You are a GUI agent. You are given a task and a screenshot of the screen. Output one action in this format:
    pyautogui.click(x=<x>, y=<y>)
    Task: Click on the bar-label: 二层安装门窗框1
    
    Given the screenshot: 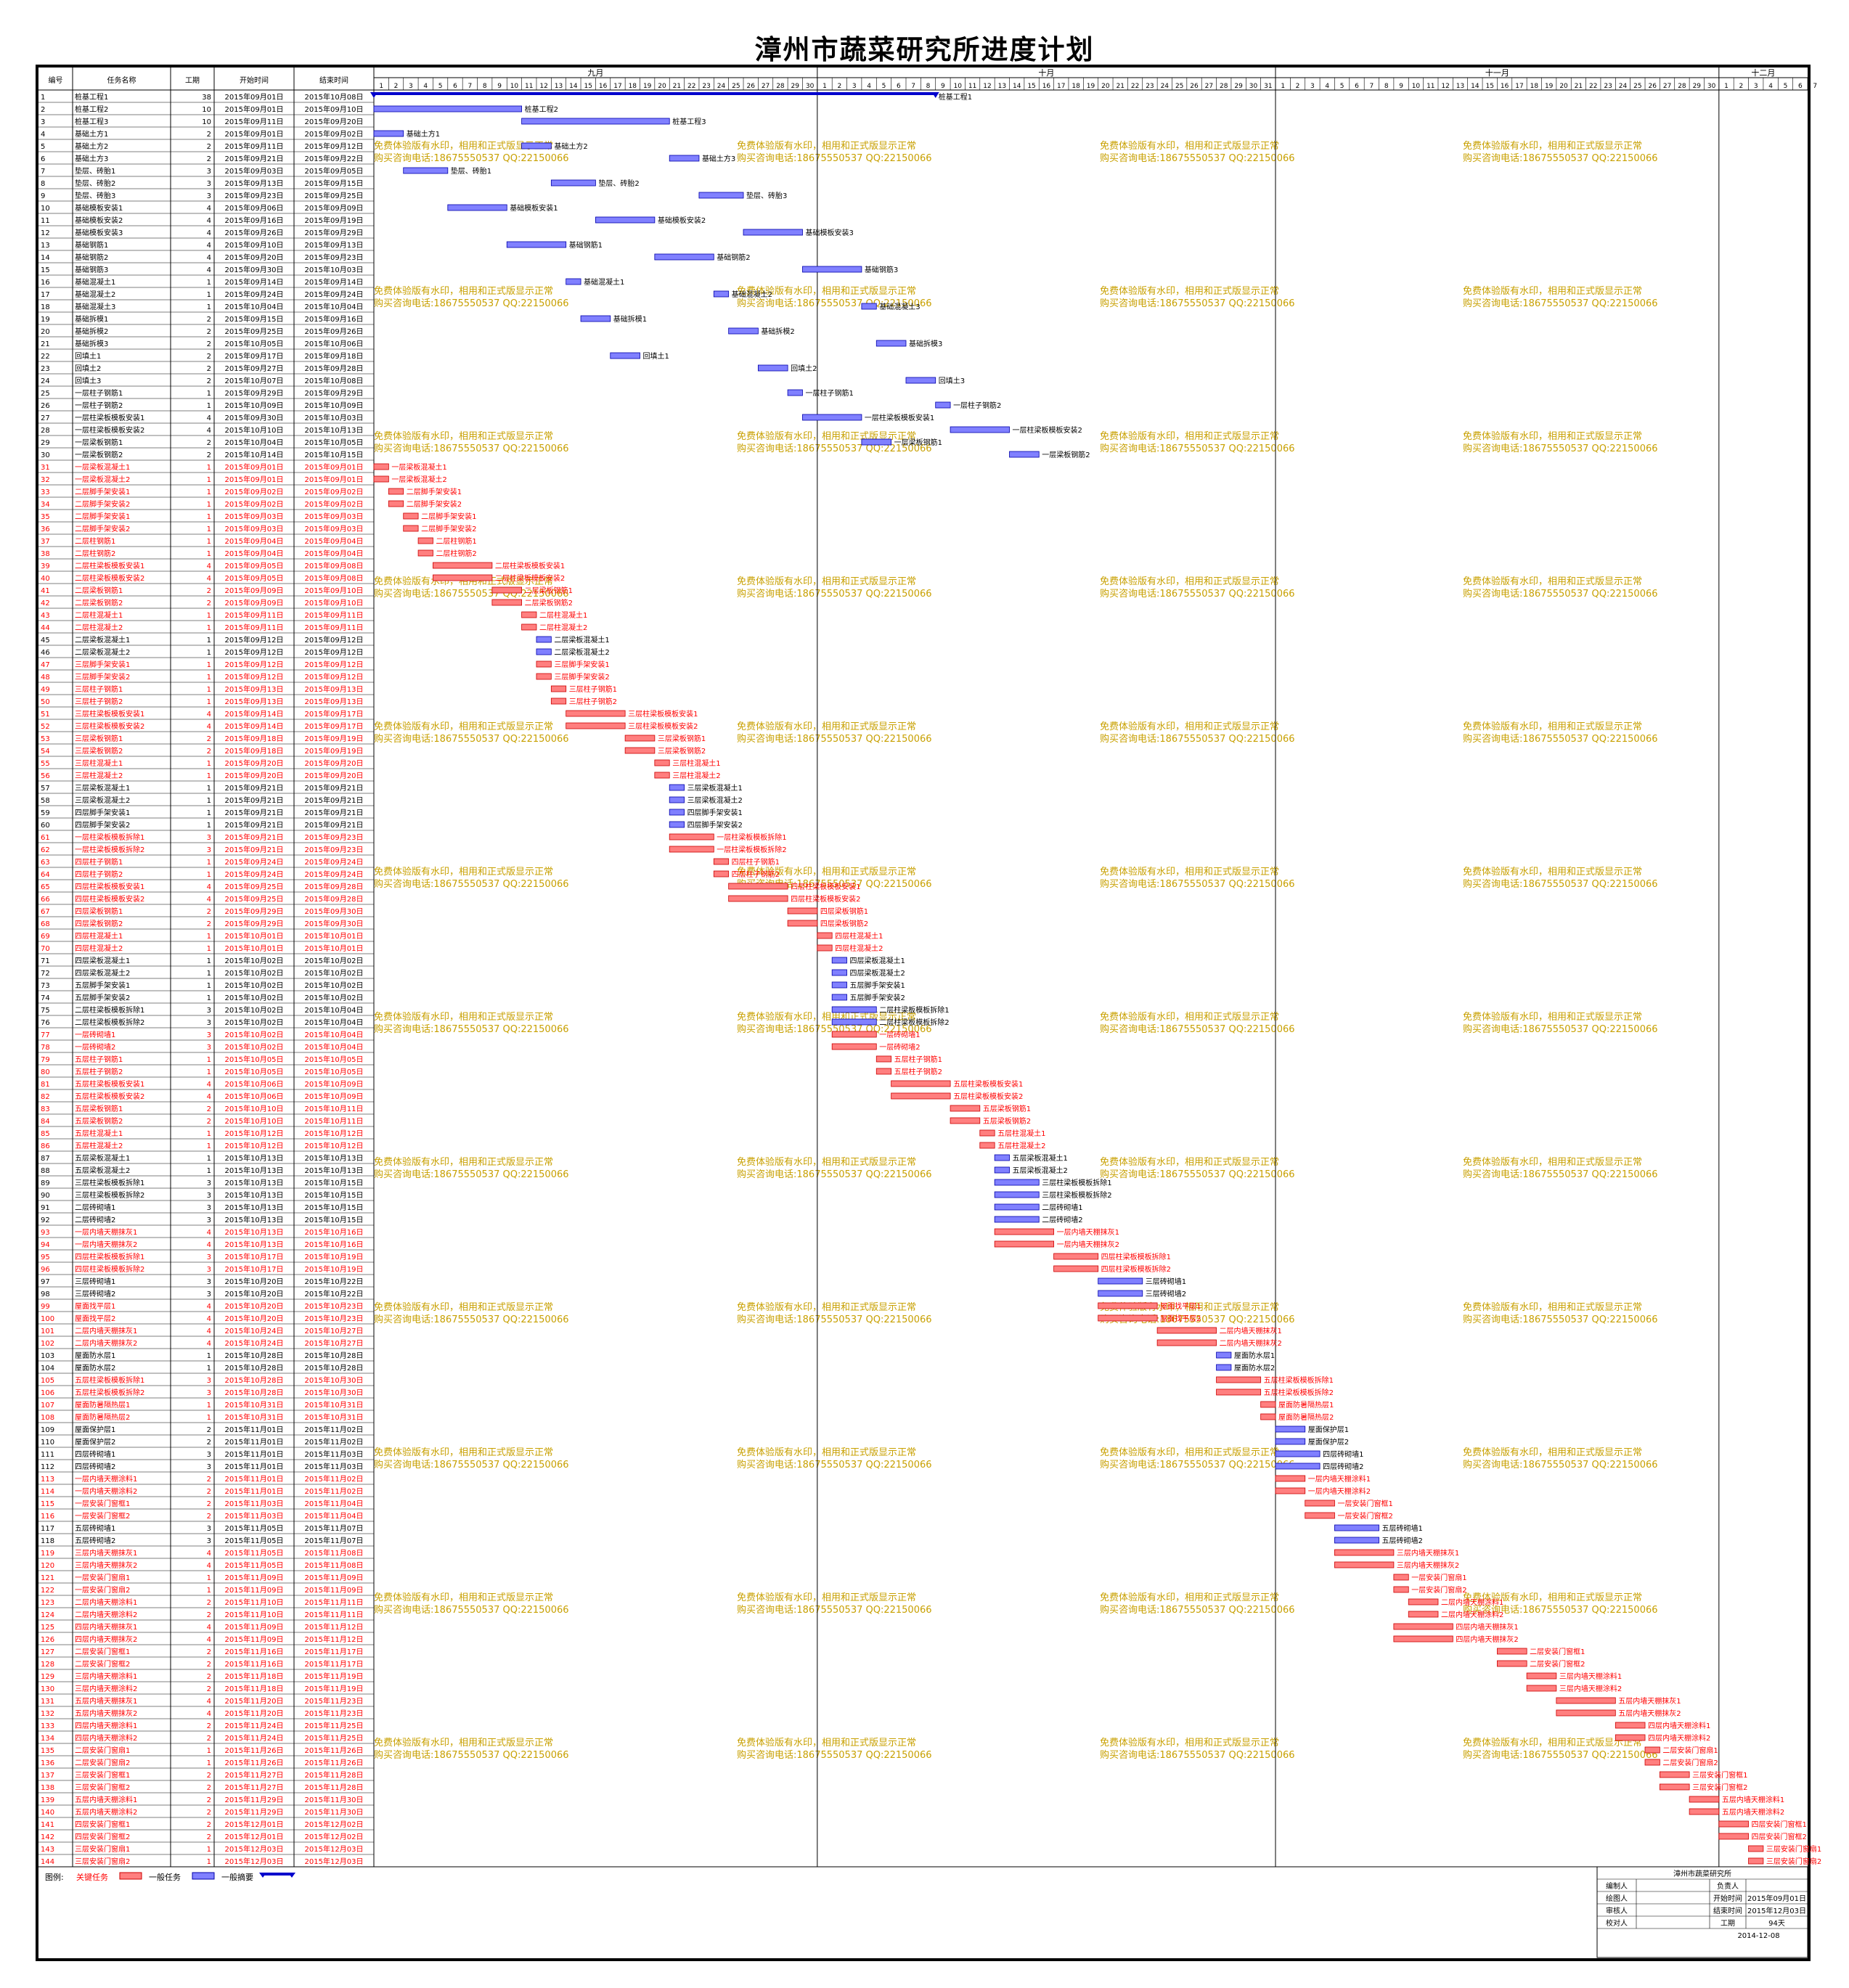 What is the action you would take?
    pyautogui.click(x=1557, y=1651)
    